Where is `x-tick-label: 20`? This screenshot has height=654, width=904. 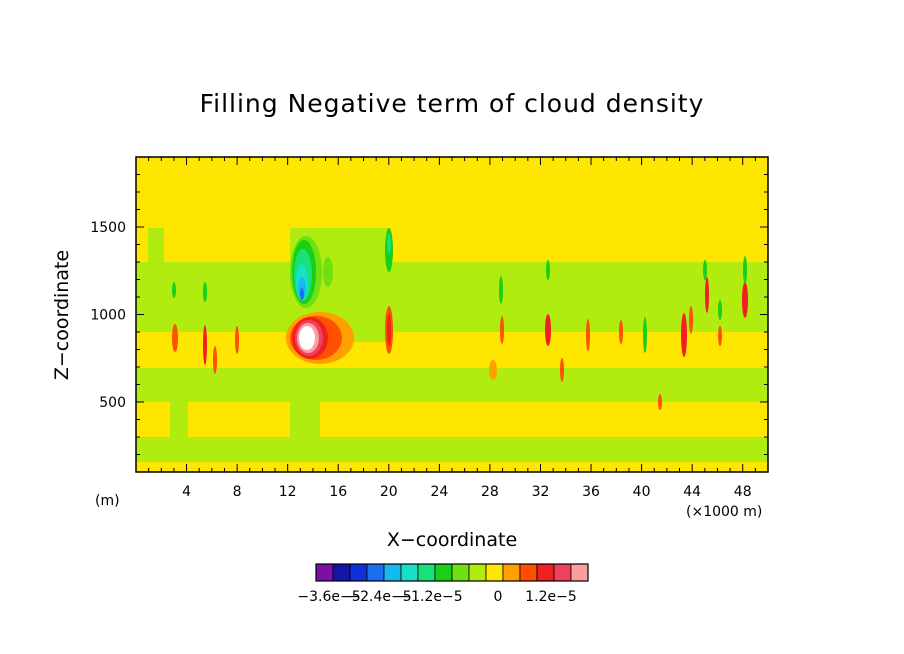 x-tick-label: 20 is located at coordinates (389, 492).